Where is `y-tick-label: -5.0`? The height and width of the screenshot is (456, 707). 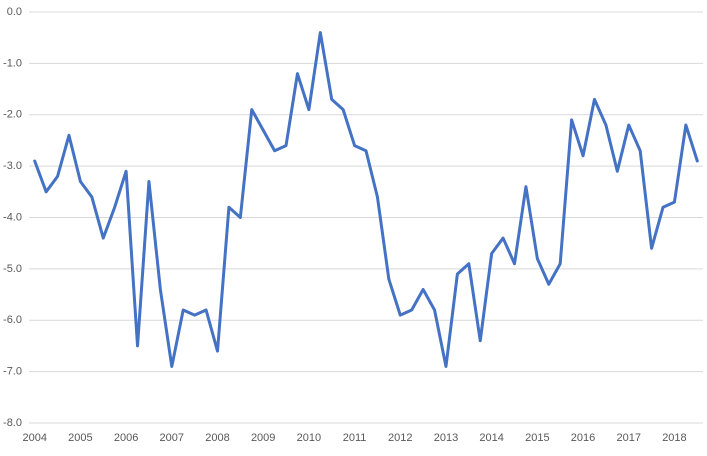
y-tick-label: -5.0 is located at coordinates (12, 269).